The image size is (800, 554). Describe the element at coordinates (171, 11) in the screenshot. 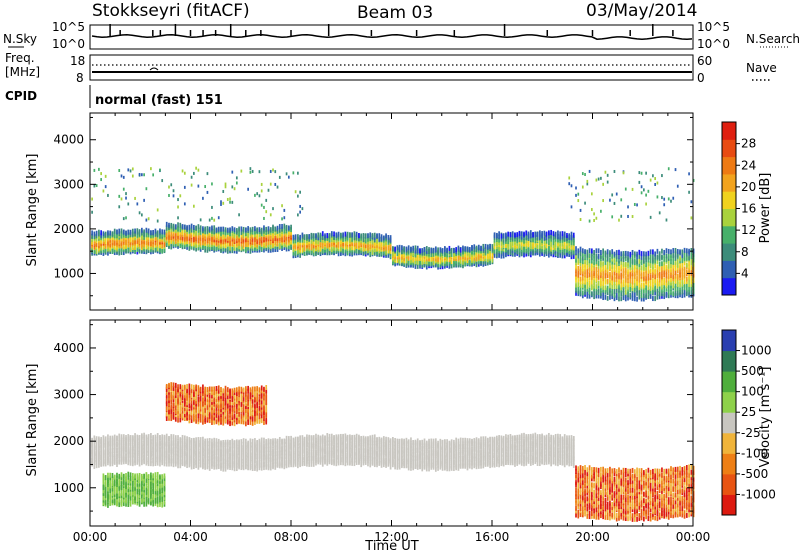

I see `station-title: Stokkseyri (fitACF)` at that location.